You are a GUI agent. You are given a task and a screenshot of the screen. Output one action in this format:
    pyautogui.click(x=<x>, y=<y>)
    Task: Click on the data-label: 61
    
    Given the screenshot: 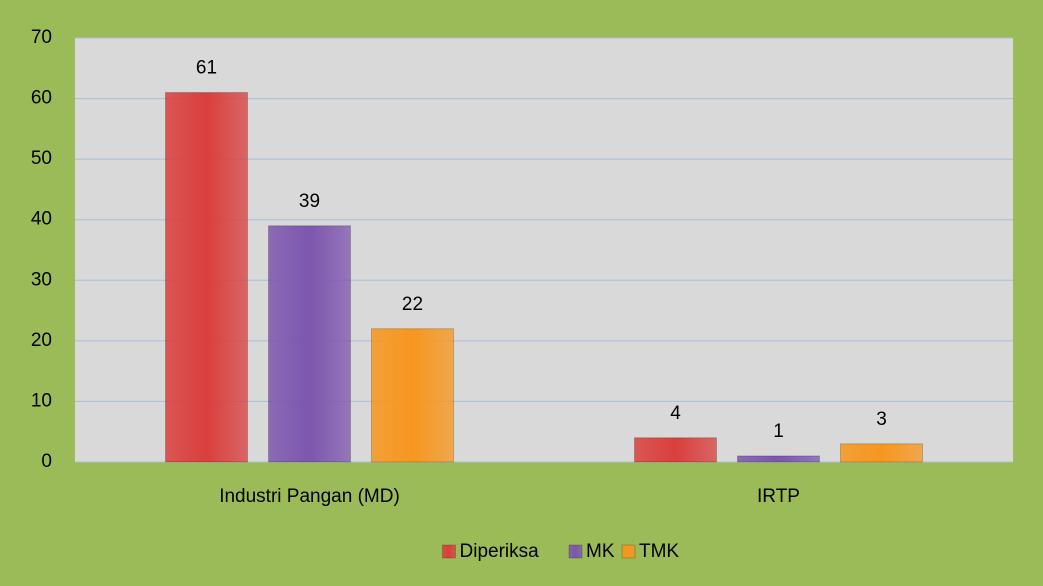 What is the action you would take?
    pyautogui.click(x=206, y=68)
    